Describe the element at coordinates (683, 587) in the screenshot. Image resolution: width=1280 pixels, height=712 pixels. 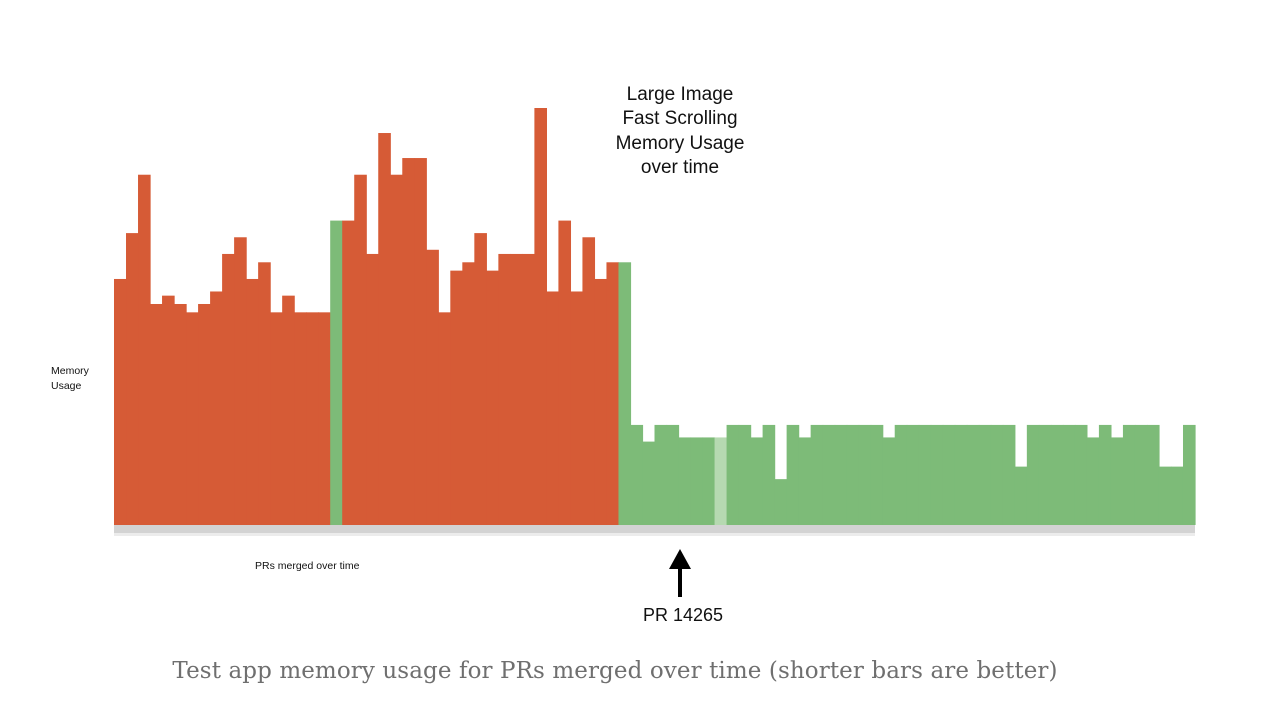
I see `pr-annotation: PR 14265` at that location.